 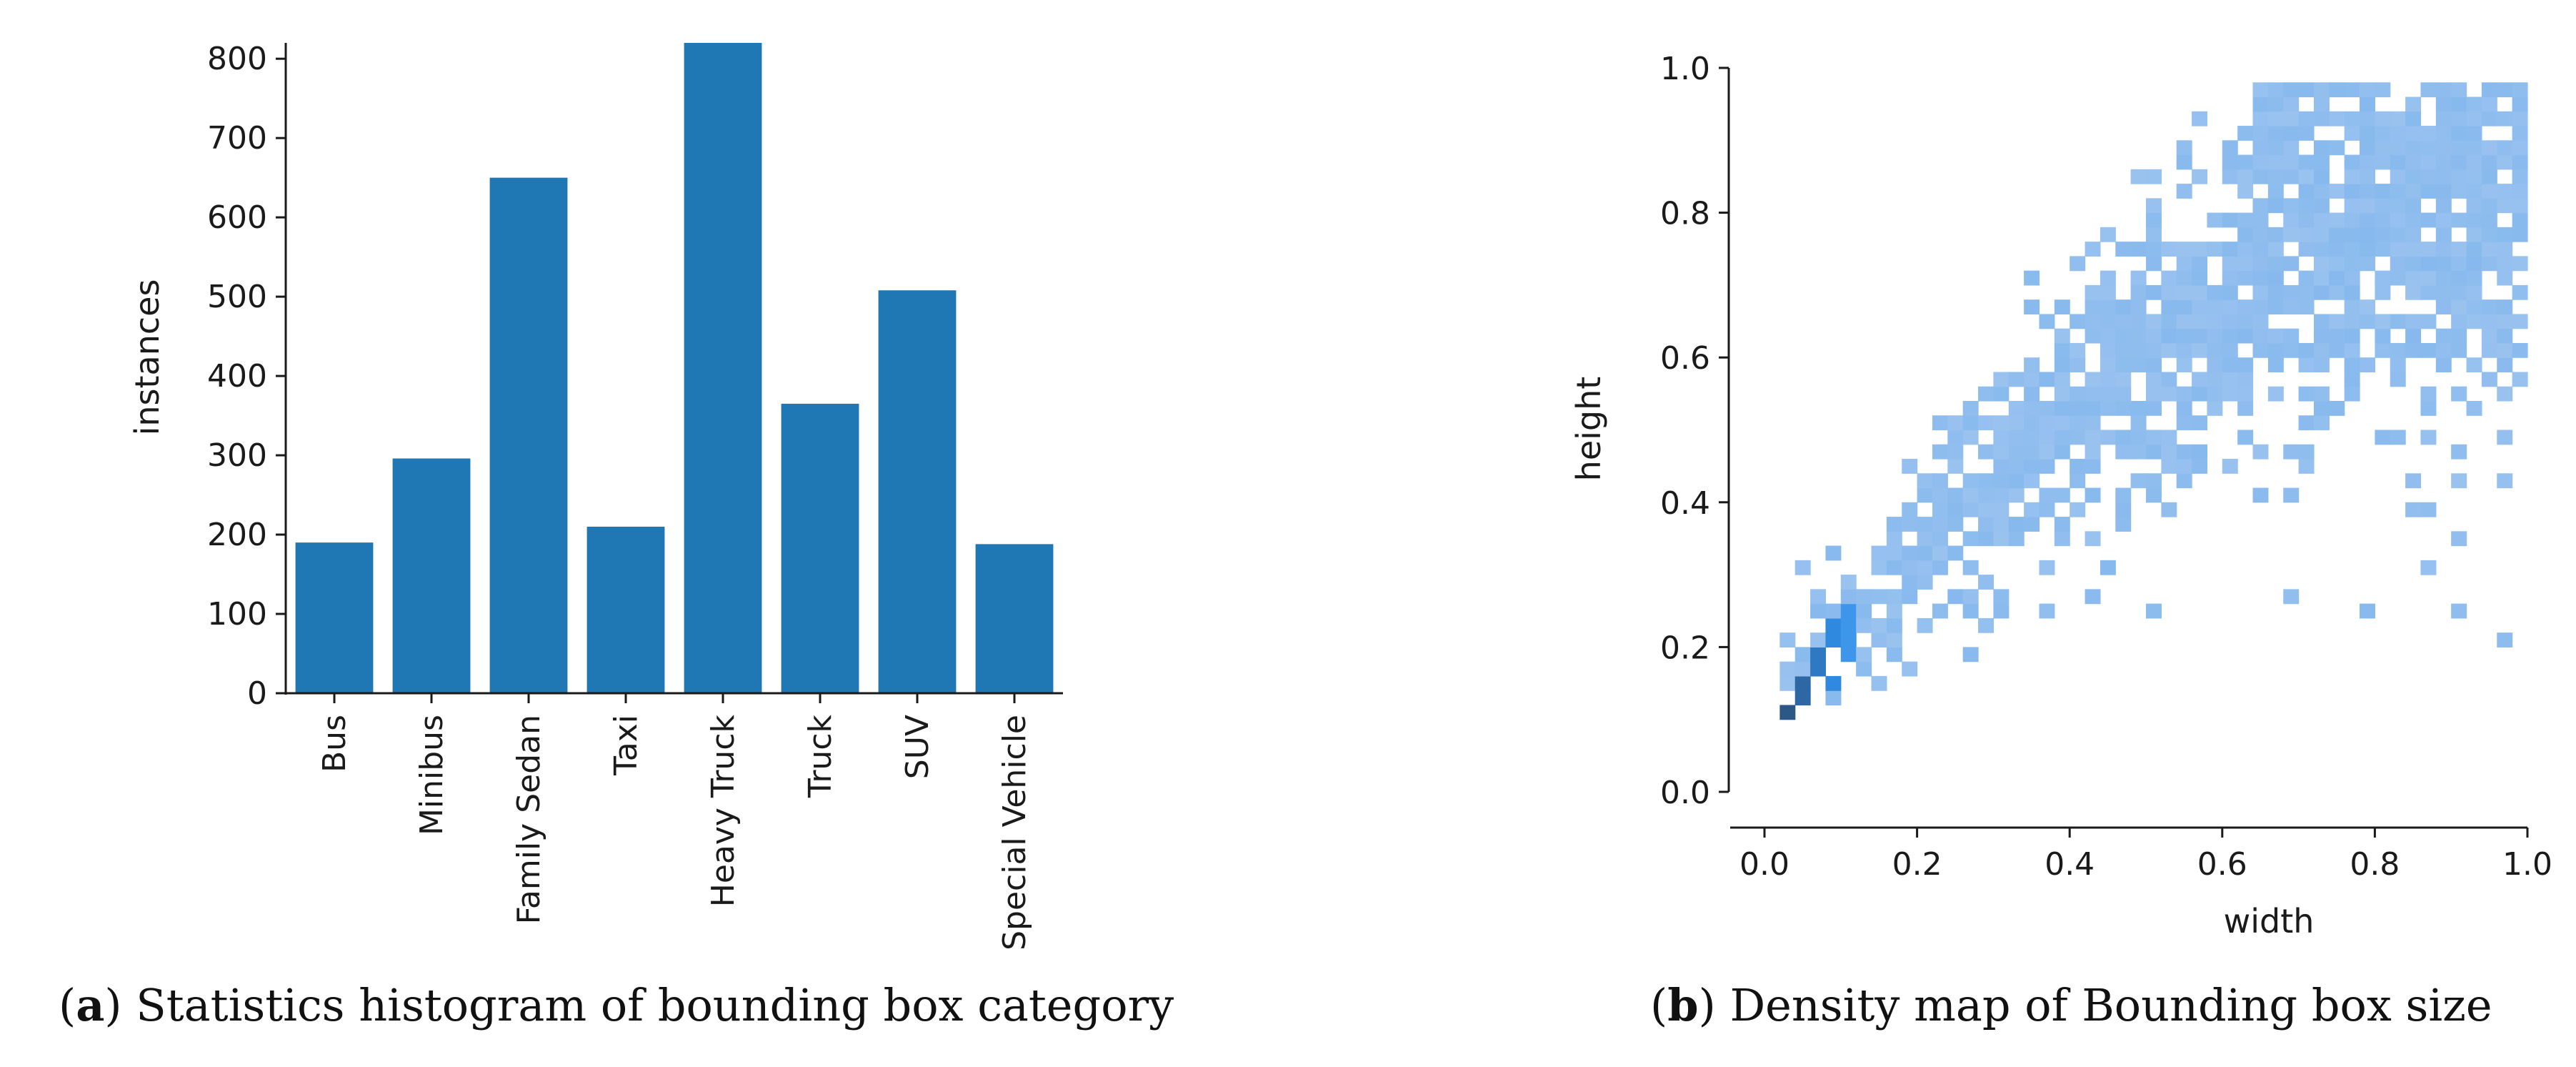 I want to click on bar, so click(x=334, y=617).